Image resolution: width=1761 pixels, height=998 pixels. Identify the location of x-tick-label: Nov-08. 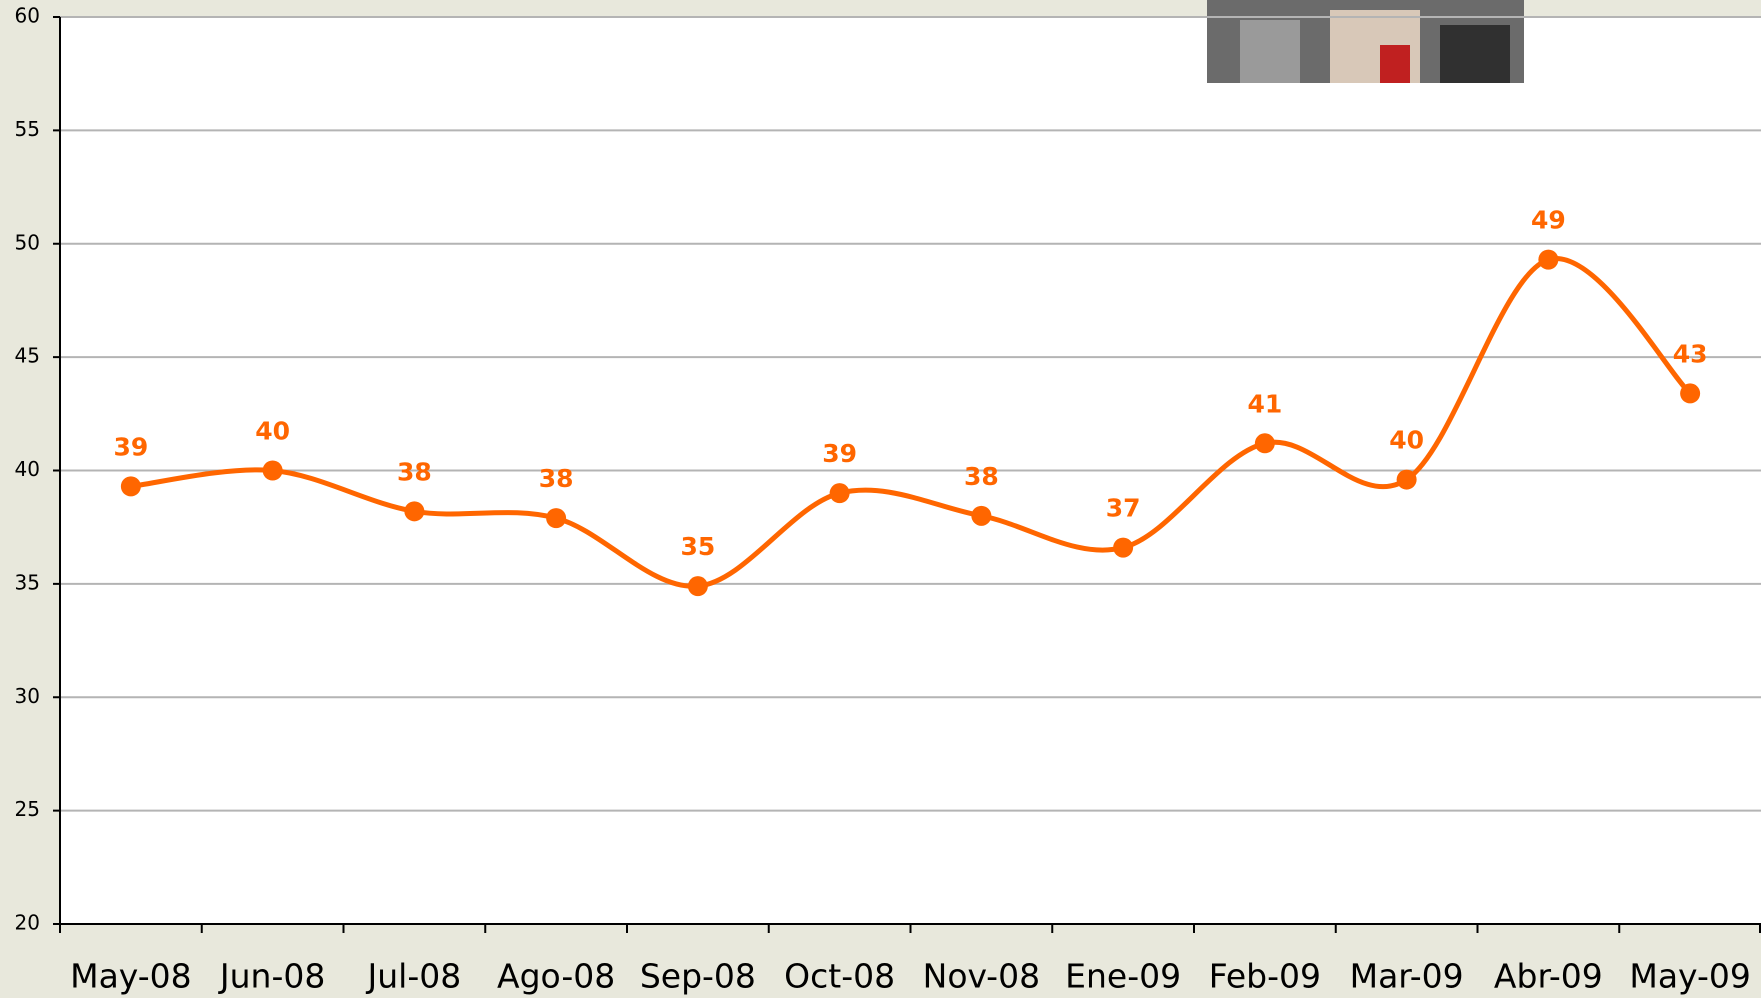
(981, 976).